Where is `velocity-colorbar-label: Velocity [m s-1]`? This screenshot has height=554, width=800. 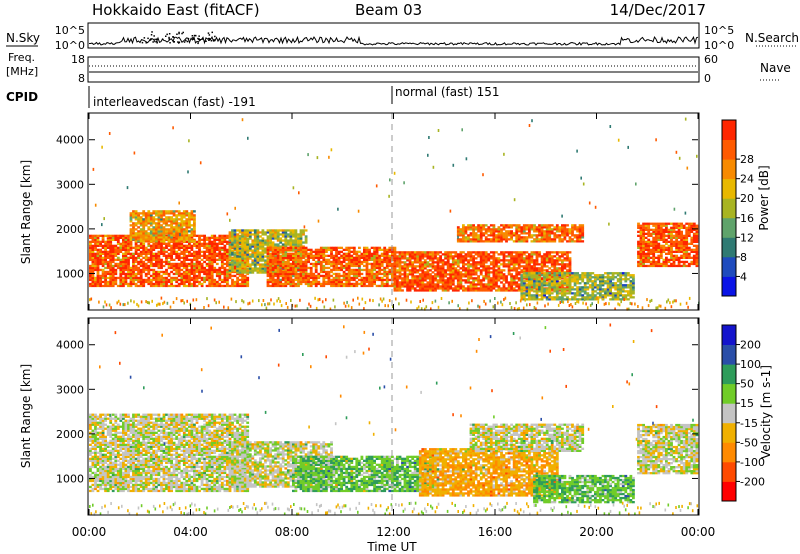
velocity-colorbar-label: Velocity [m s-1] is located at coordinates (766, 412).